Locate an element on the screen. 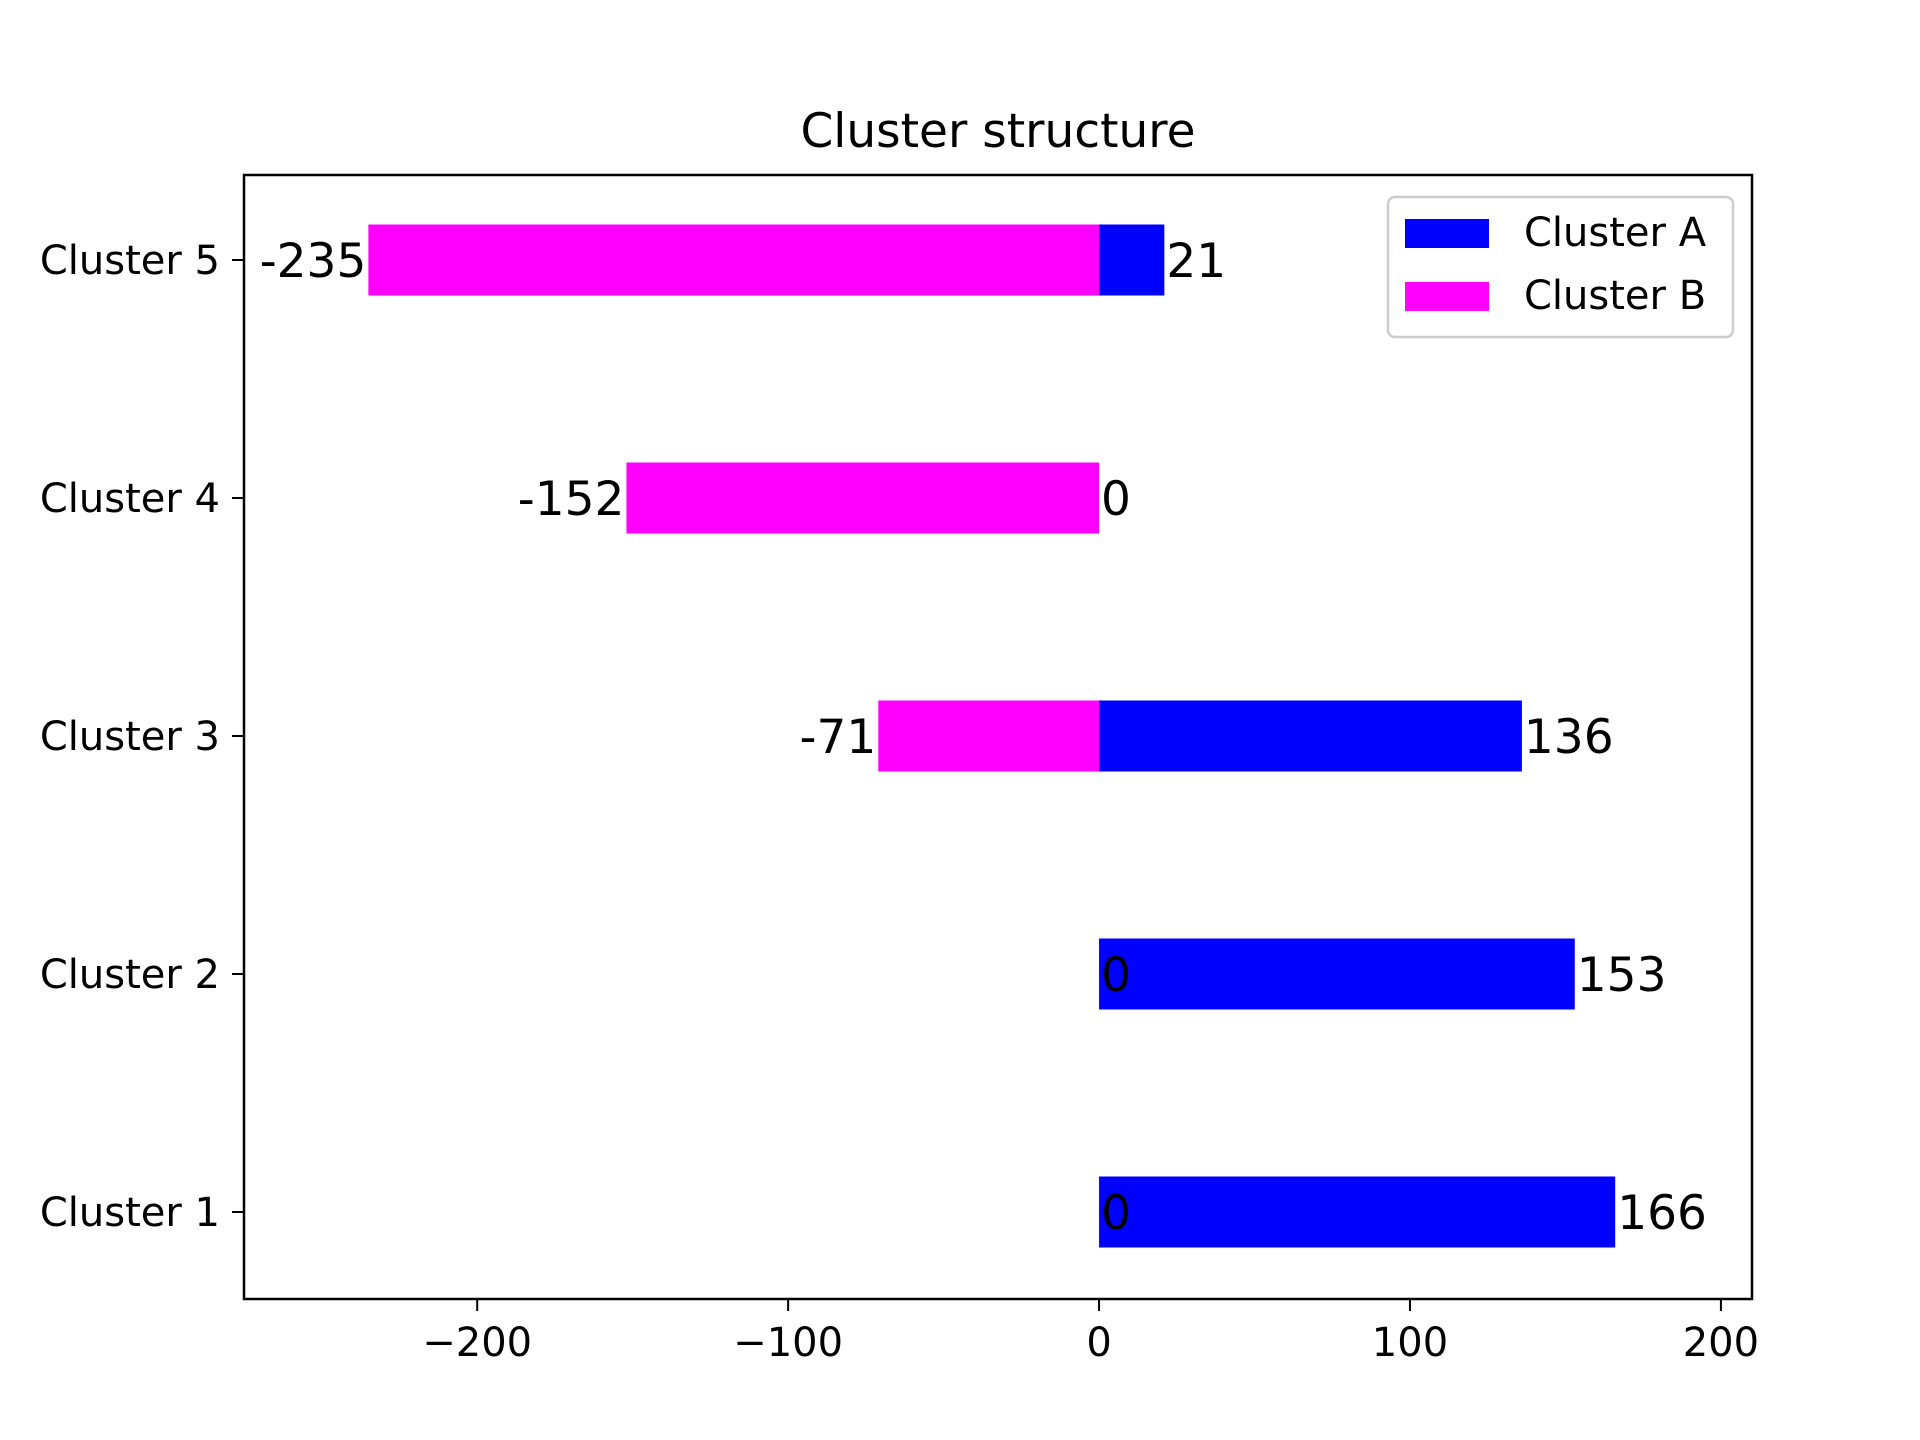 Image resolution: width=1920 pixels, height=1440 pixels. legend-label: Cluster B is located at coordinates (1615, 296).